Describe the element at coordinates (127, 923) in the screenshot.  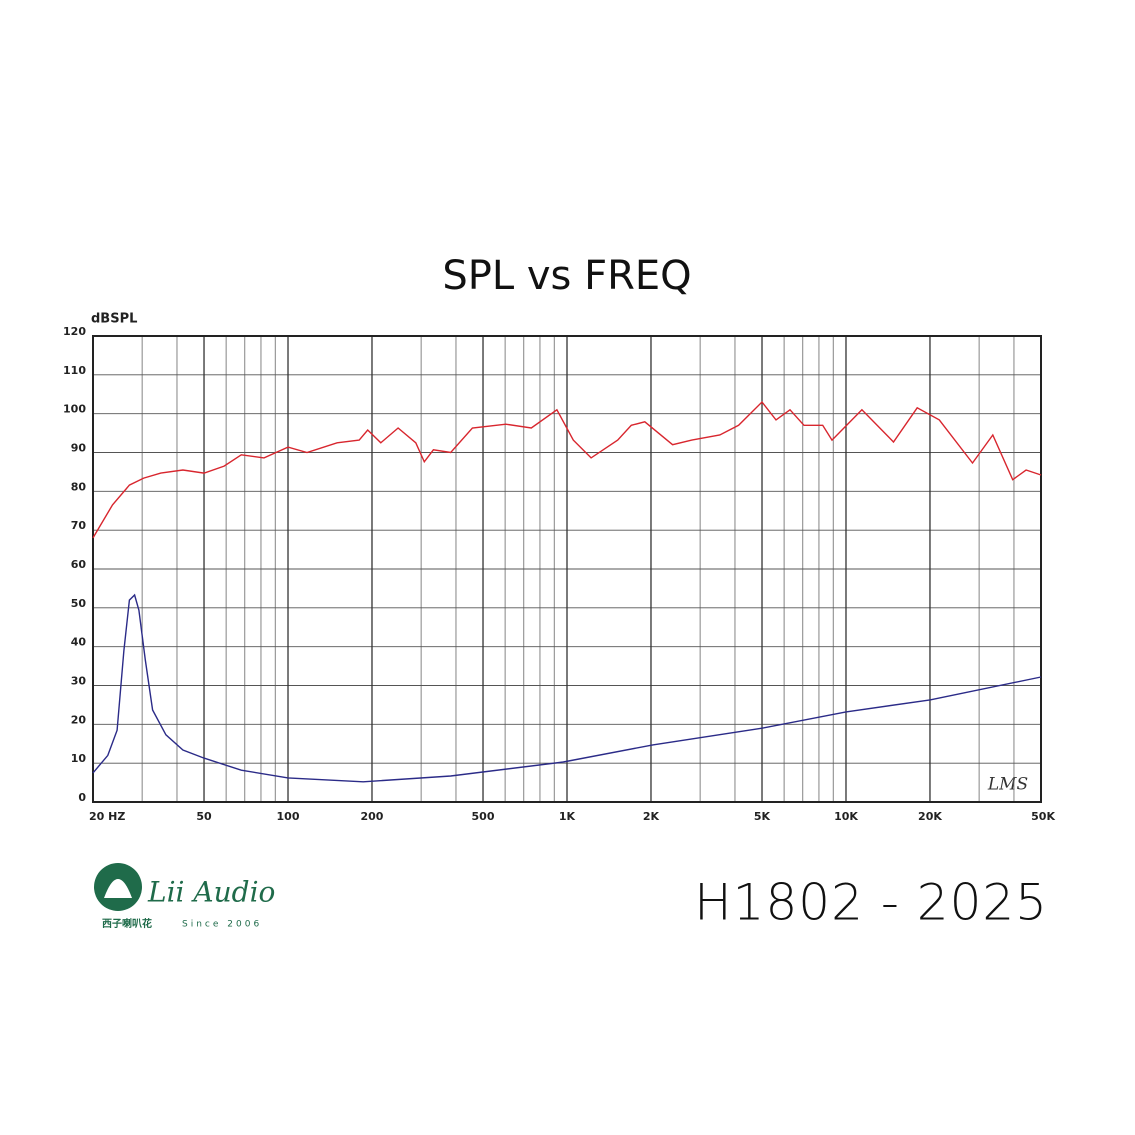
I see `logo-chinese: 西子喇叭花` at that location.